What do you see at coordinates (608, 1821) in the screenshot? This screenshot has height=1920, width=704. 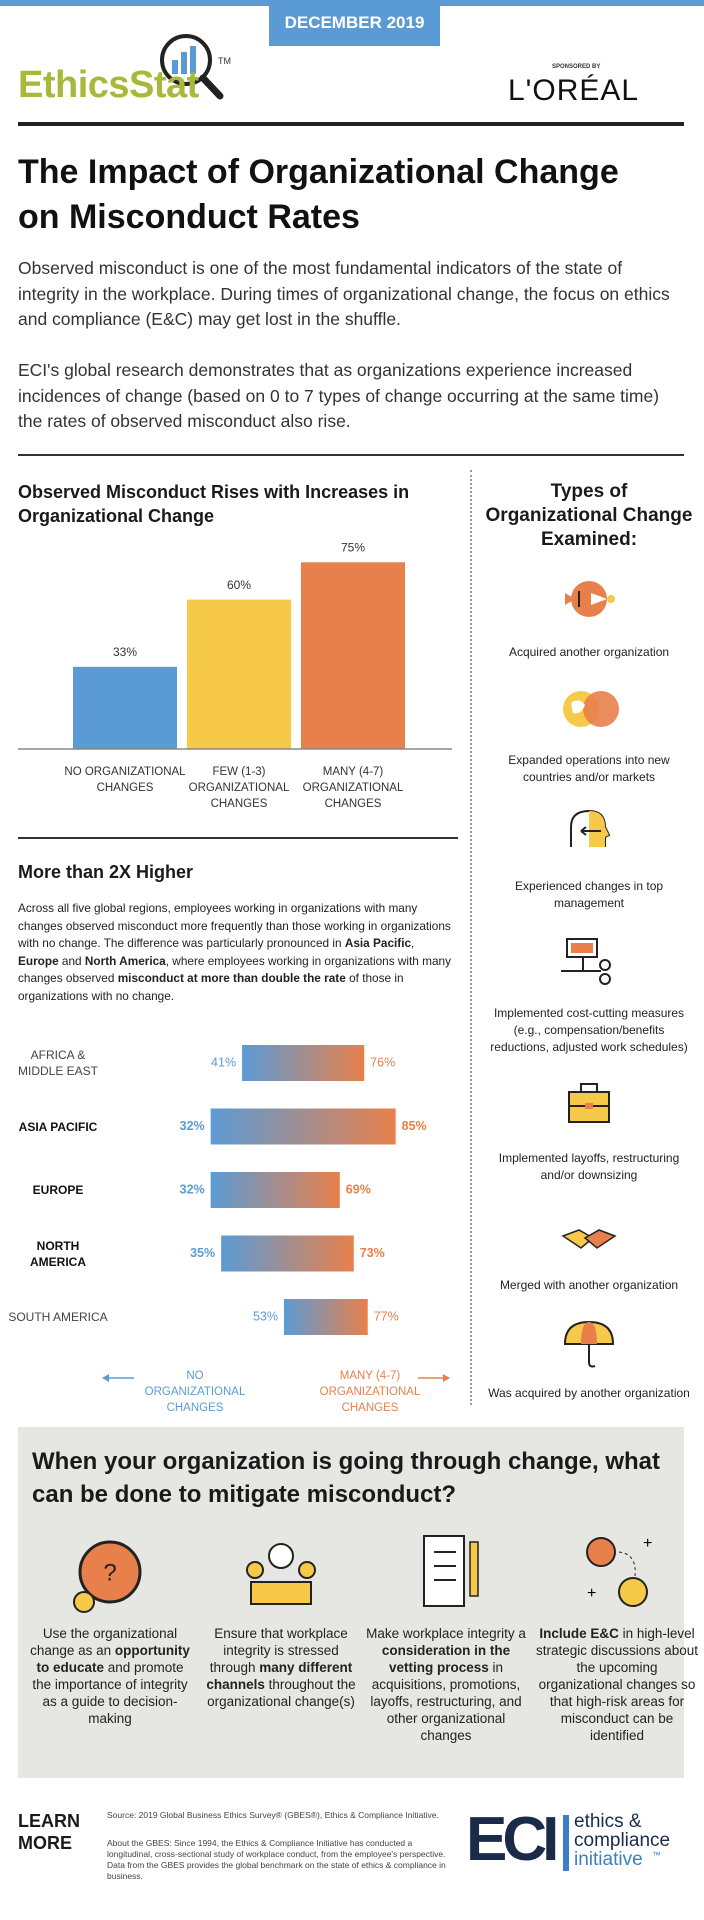 I see `org-name: ethics &` at bounding box center [608, 1821].